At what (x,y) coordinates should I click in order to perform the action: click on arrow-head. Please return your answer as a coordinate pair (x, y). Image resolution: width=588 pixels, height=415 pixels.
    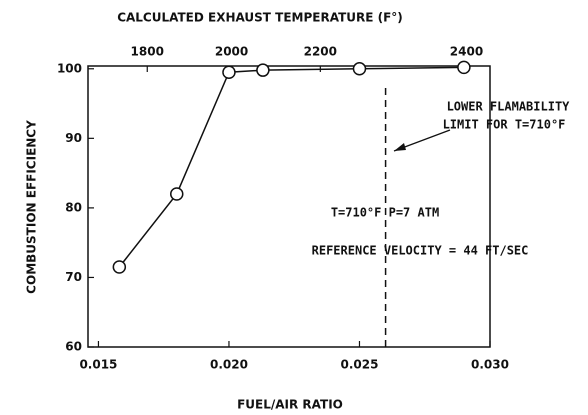
    Looking at the image, I should click on (400, 147).